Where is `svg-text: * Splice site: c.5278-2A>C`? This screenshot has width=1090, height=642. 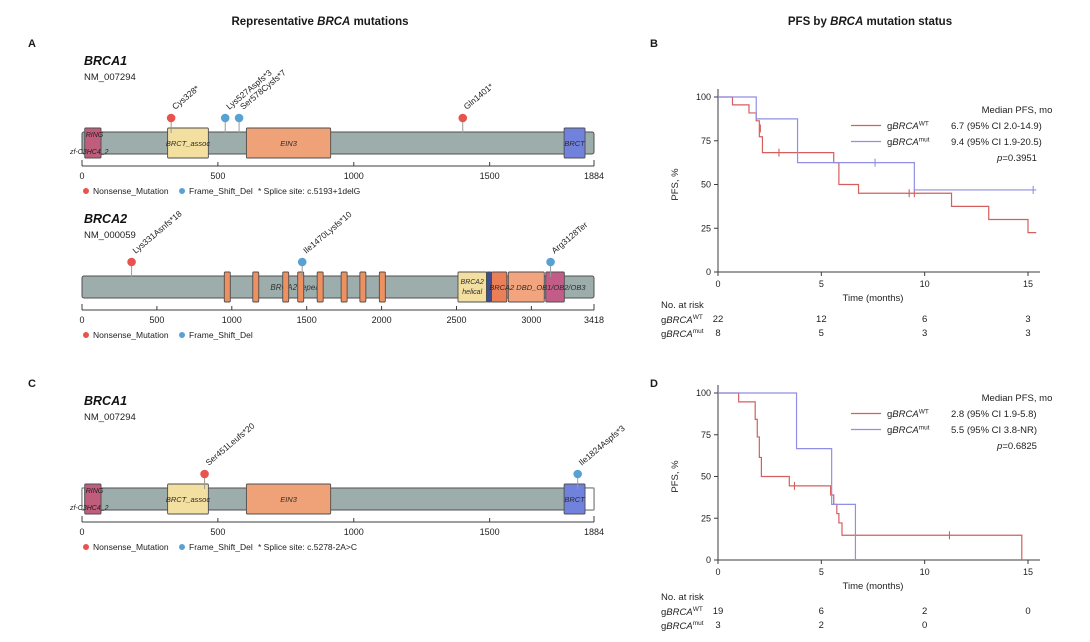
svg-text: * Splice site: c.5278-2A>C is located at coordinates (307, 547).